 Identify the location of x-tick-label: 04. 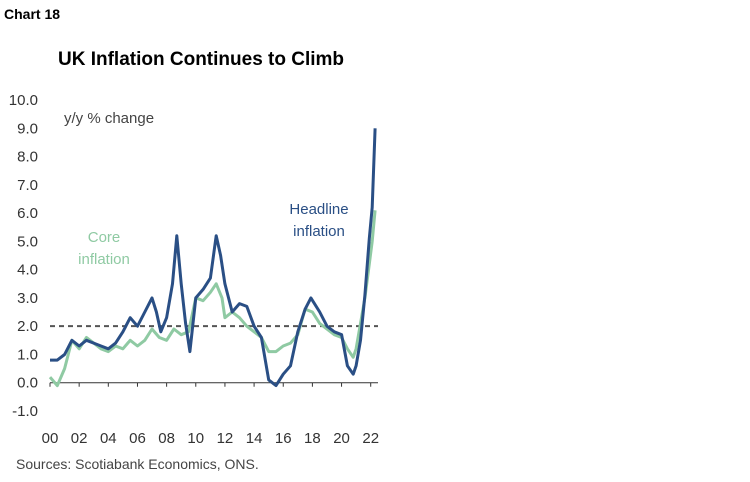
(108, 438).